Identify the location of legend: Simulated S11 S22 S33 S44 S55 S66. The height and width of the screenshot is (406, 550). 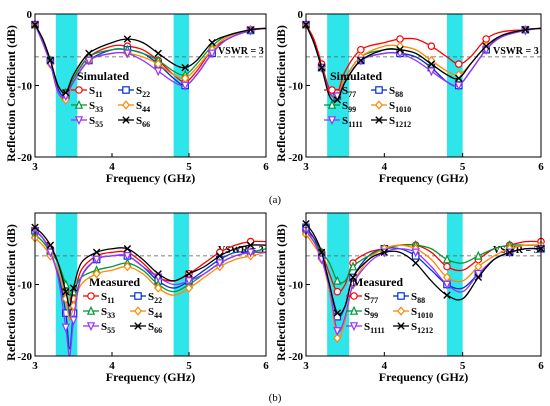
(110, 99).